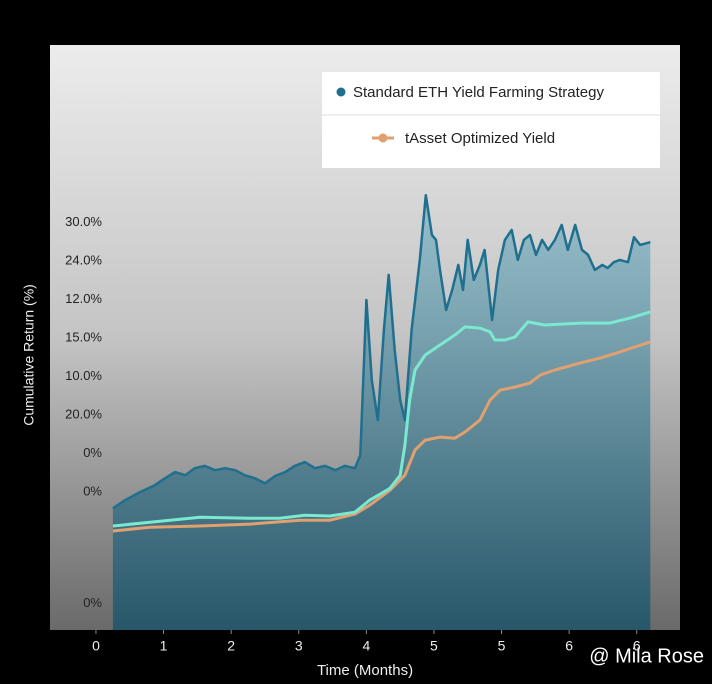 Image resolution: width=712 pixels, height=684 pixels. I want to click on y-tick-label: 15.0%, so click(83, 337).